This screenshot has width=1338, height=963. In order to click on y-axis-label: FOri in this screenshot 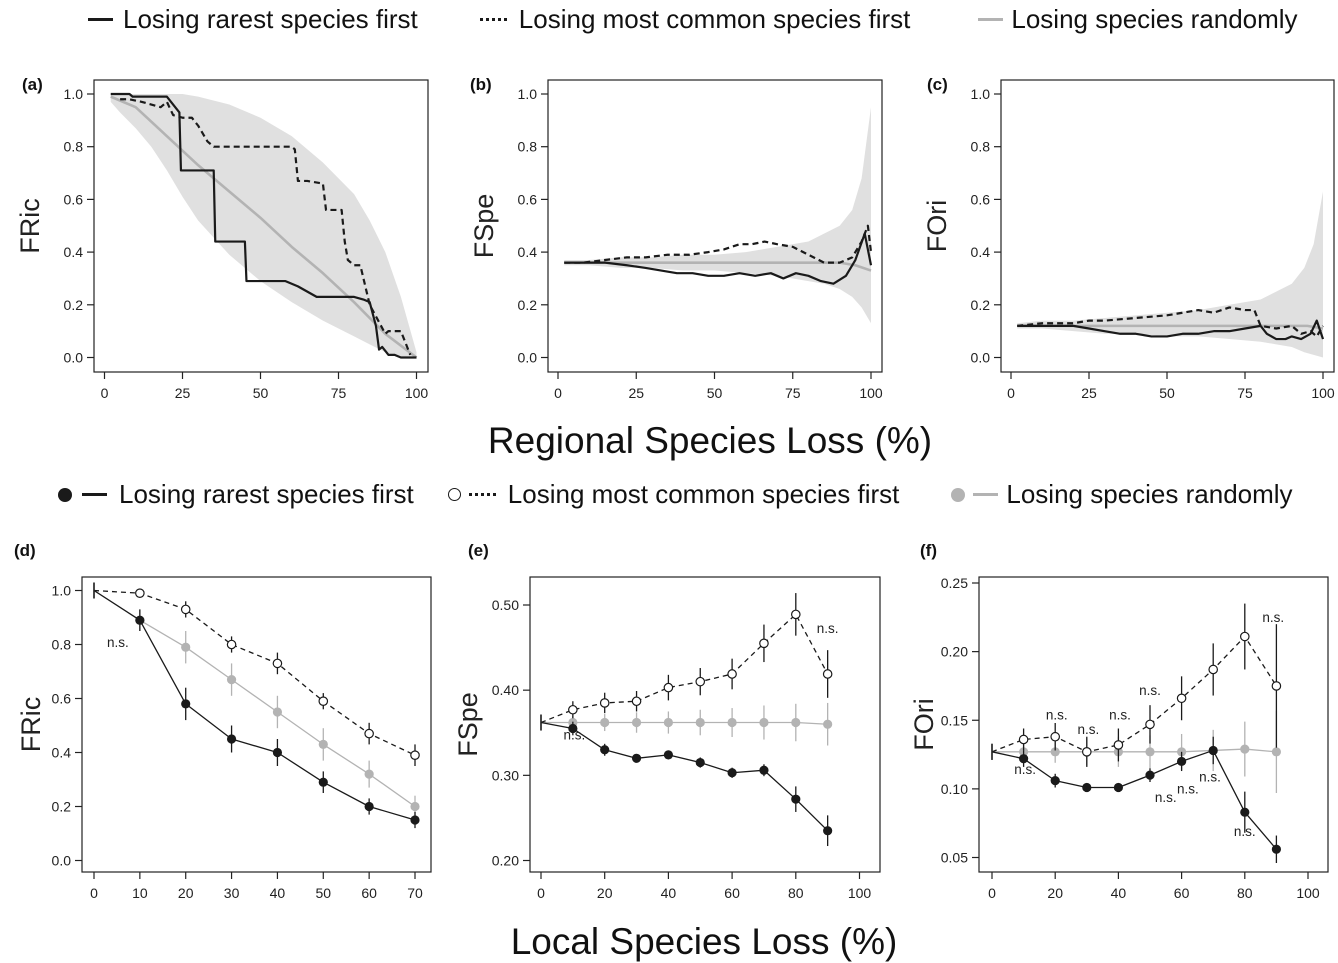, I will do `click(924, 724)`.